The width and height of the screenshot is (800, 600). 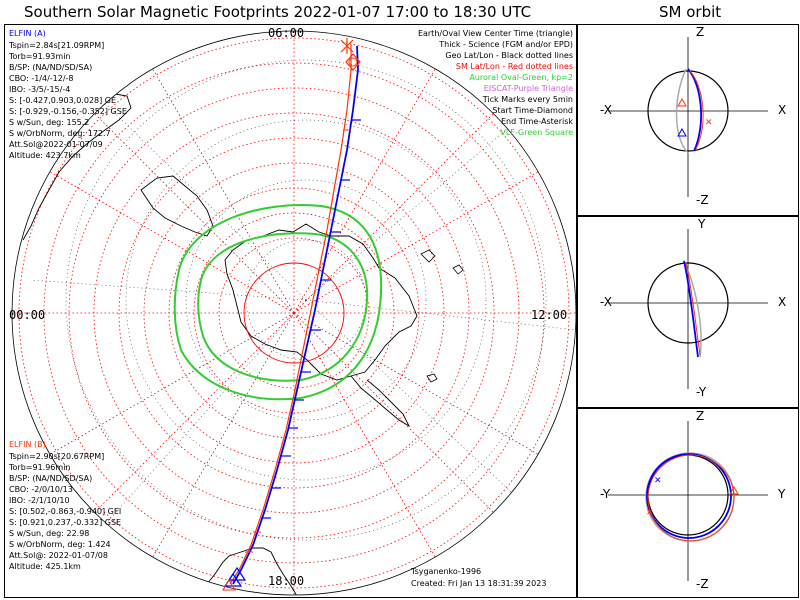 I want to click on credits-created: Created: Fri Jan 13 18:31:39 2023, so click(x=479, y=583).